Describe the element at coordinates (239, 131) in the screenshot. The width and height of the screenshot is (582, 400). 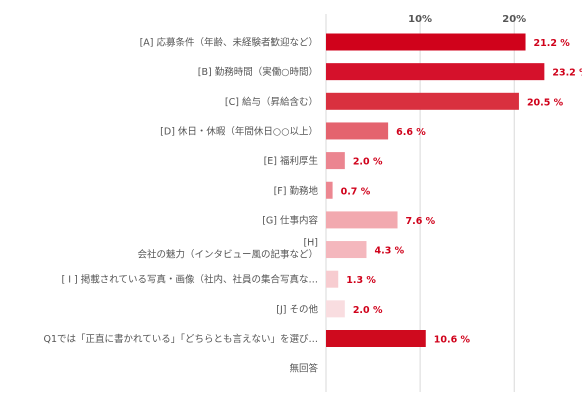
I see `category-label: [D] 休日・休暇（年間休日○○以上）` at that location.